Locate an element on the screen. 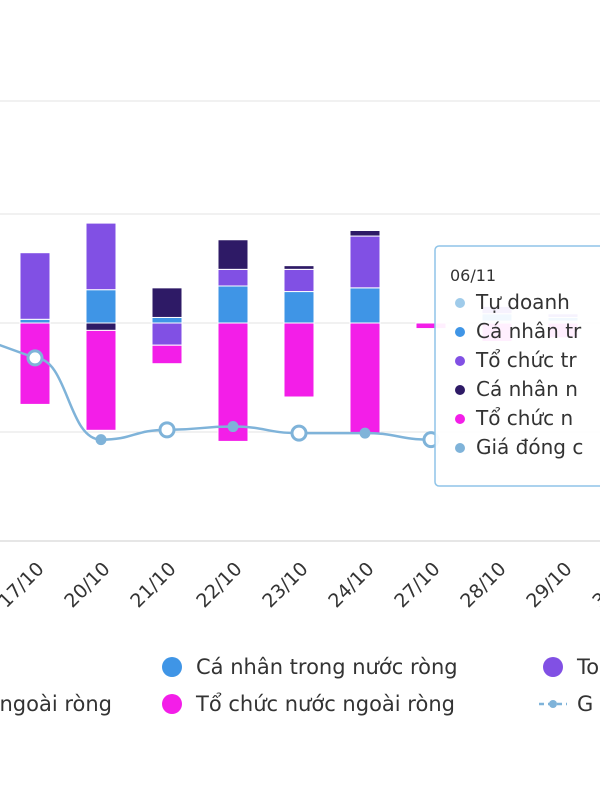  legend-label: ngoài ròng is located at coordinates (56, 704).